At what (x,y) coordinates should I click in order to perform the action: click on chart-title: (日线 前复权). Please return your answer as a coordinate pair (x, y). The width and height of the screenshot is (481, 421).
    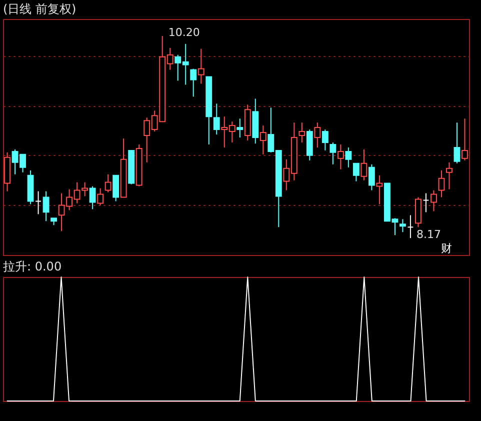
    Looking at the image, I should click on (39, 9).